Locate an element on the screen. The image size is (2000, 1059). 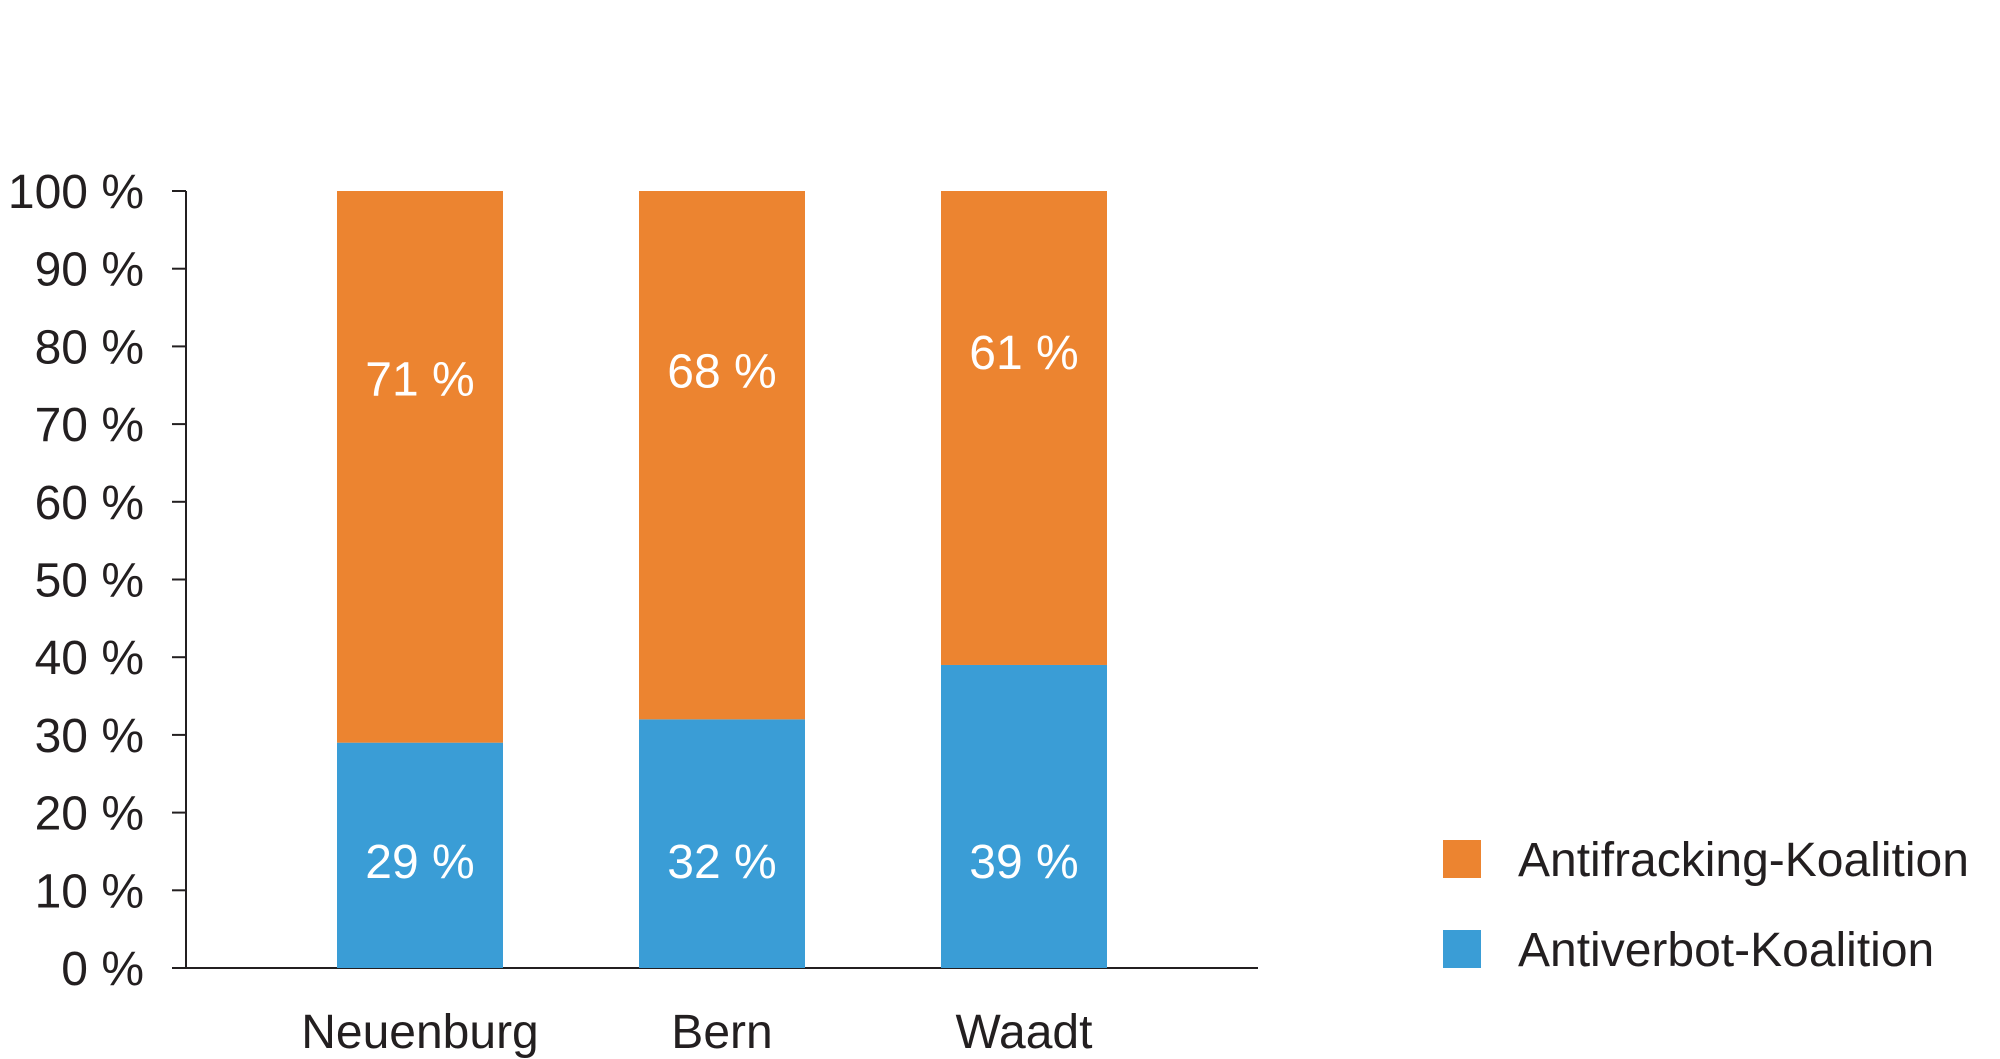
category-label: Neuenburg is located at coordinates (420, 1032).